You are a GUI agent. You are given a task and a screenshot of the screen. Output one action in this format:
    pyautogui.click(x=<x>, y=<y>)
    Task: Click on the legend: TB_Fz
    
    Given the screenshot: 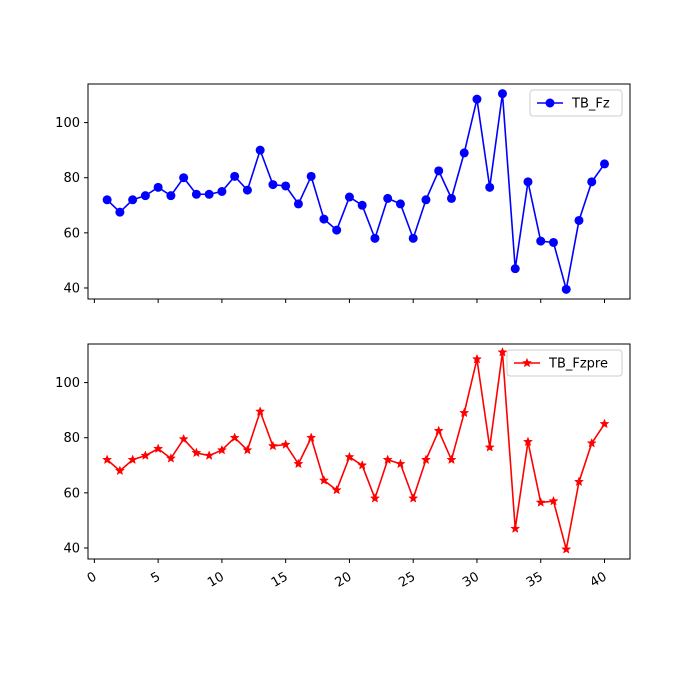 What is the action you would take?
    pyautogui.click(x=576, y=103)
    